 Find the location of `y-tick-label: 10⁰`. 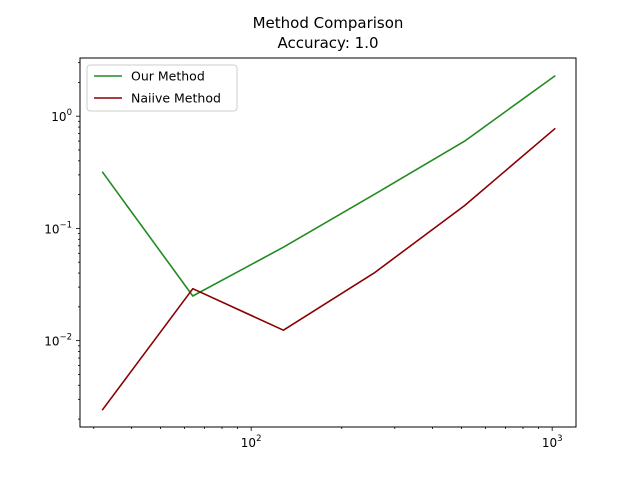

y-tick-label: 10⁰ is located at coordinates (61, 116).